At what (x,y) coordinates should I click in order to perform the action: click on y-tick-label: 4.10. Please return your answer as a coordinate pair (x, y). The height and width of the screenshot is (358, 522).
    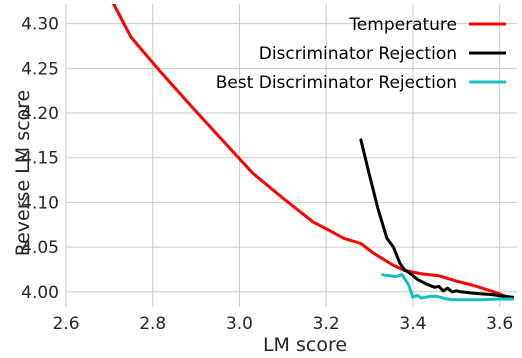
    Looking at the image, I should click on (40, 203).